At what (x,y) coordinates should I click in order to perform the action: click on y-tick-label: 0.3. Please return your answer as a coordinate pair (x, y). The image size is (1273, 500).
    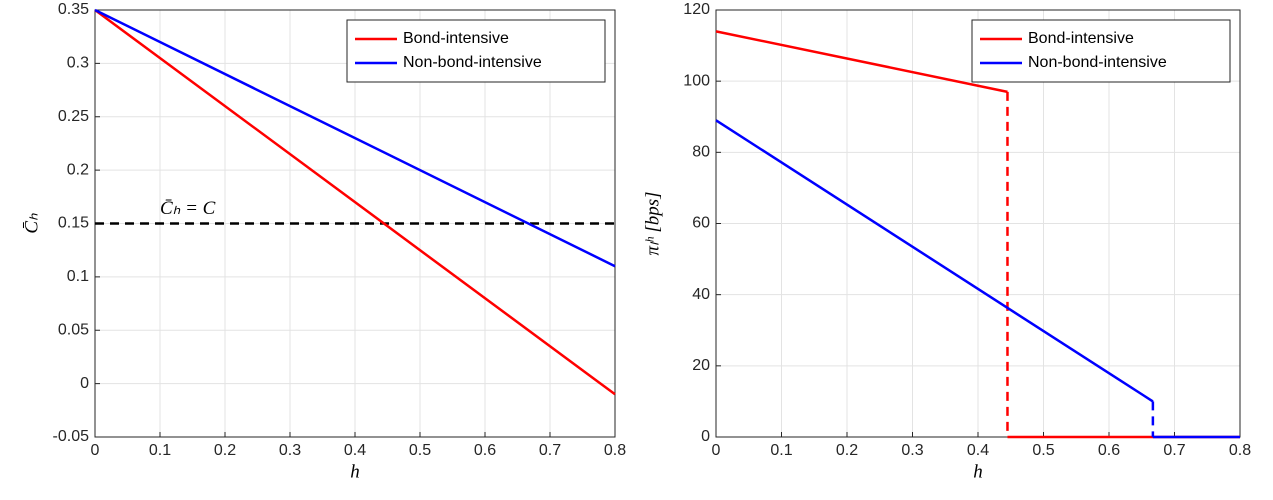
    Looking at the image, I should click on (78, 63).